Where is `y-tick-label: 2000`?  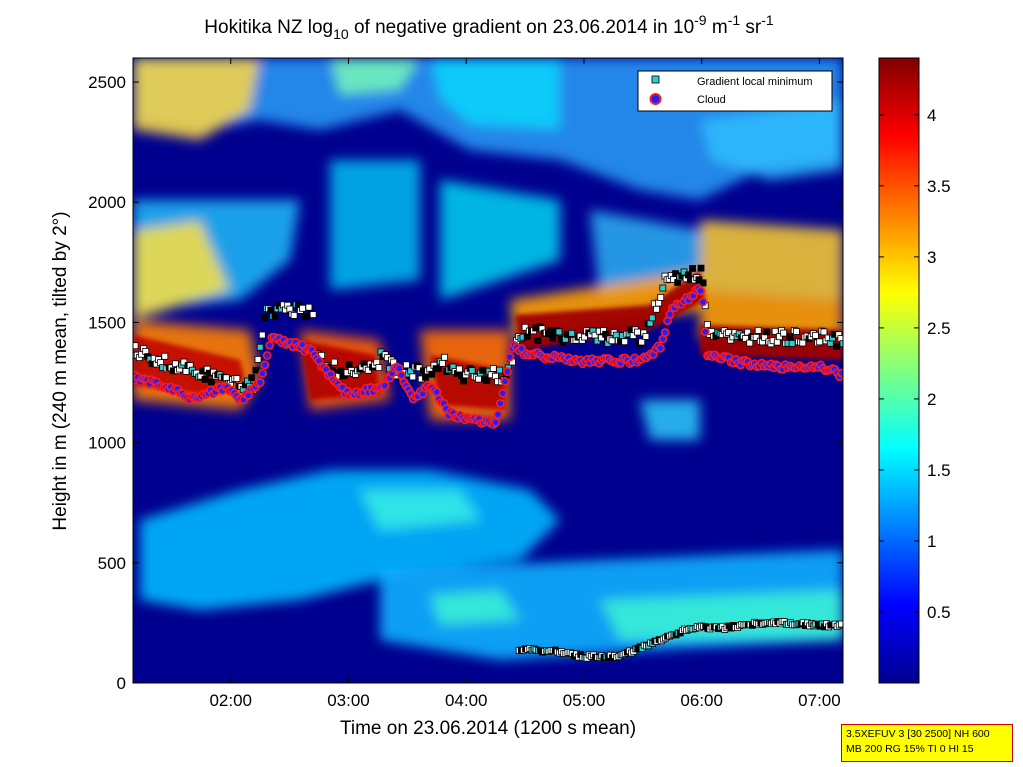
y-tick-label: 2000 is located at coordinates (107, 202).